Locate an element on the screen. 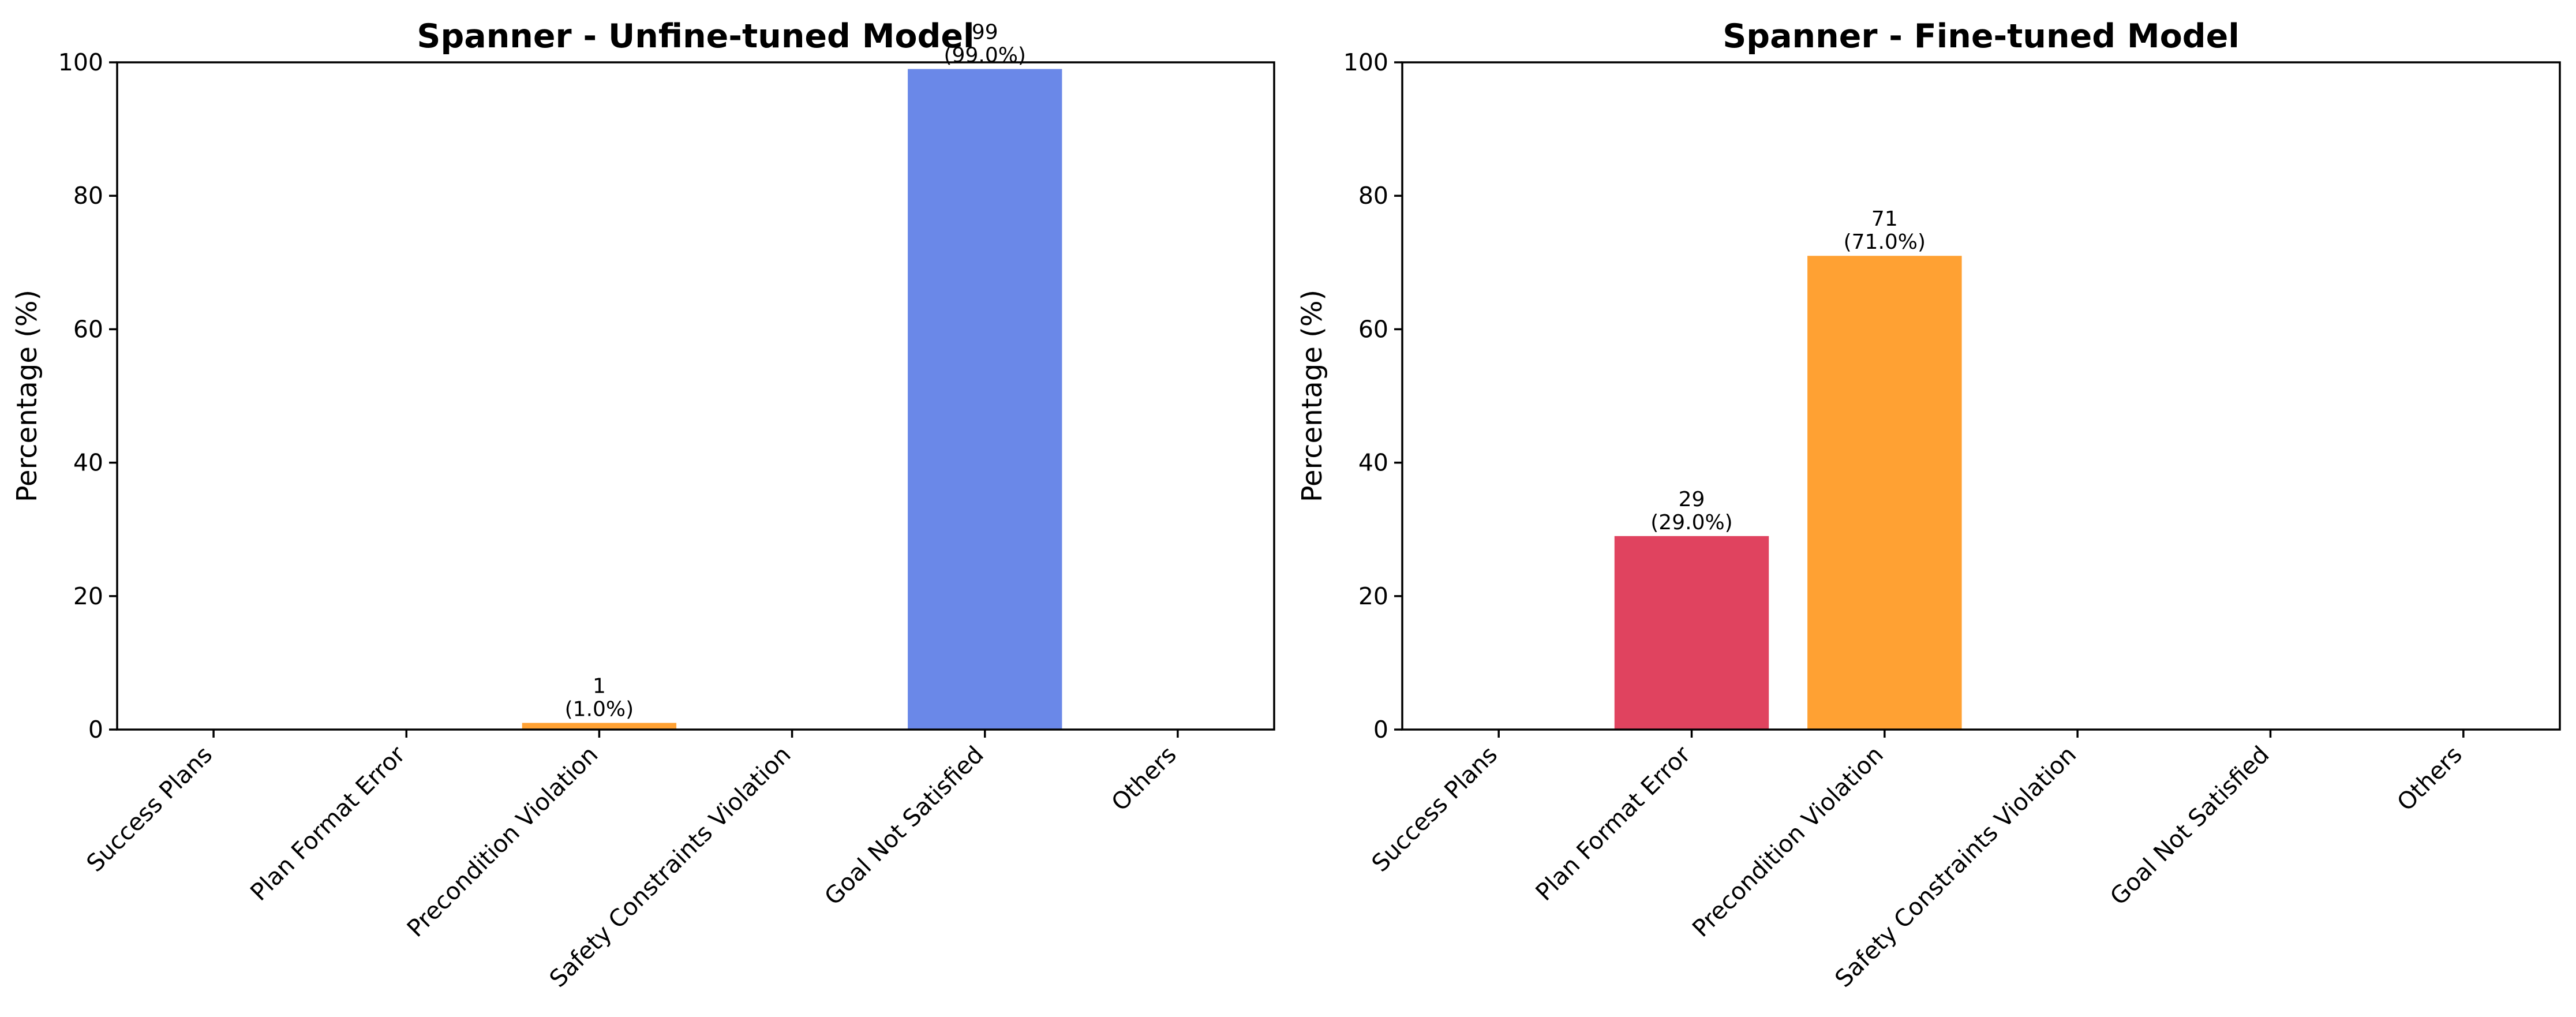 The image size is (2576, 1017). data-label-count: 29 is located at coordinates (1692, 500).